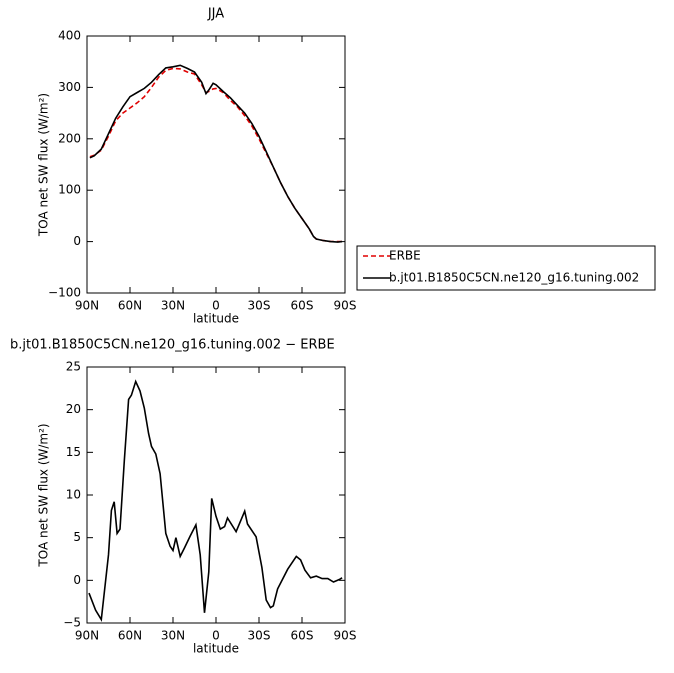 The width and height of the screenshot is (674, 673). What do you see at coordinates (69, 190) in the screenshot?
I see `y-tick-label: 100` at bounding box center [69, 190].